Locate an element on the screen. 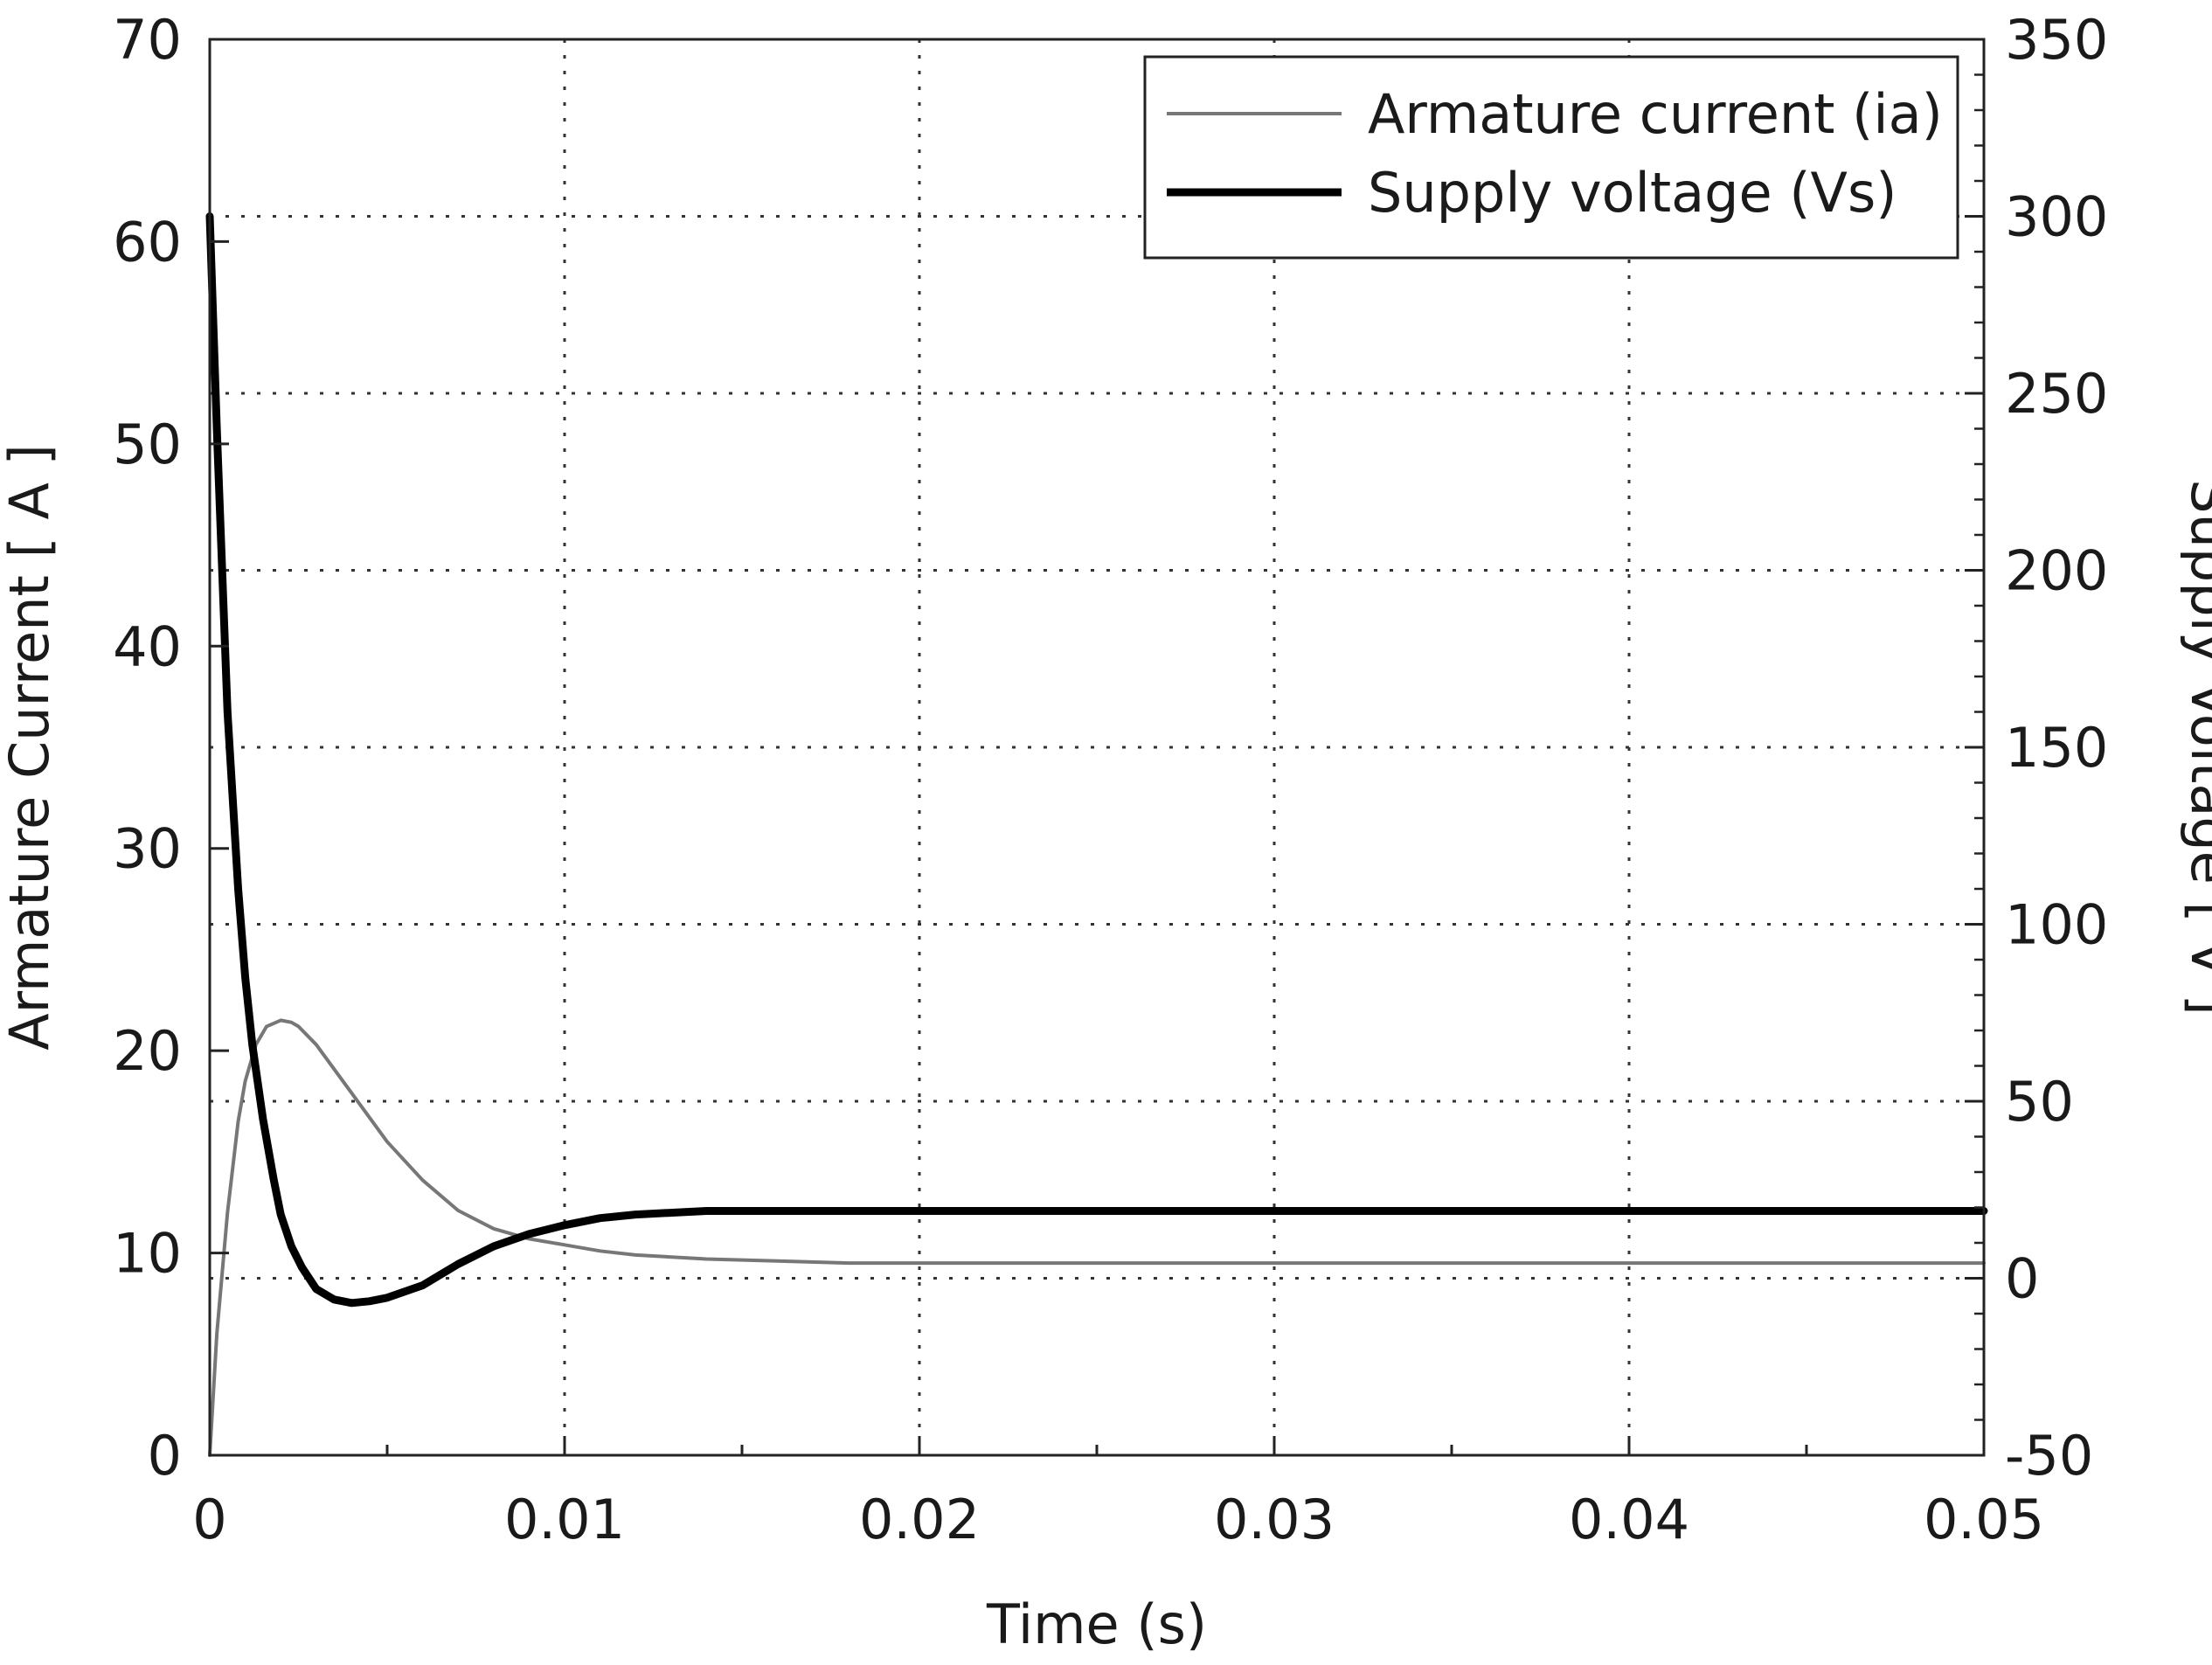 The width and height of the screenshot is (2212, 1665). legend-label-supply-voltage: Supply voltage (Vs) is located at coordinates (1632, 193).